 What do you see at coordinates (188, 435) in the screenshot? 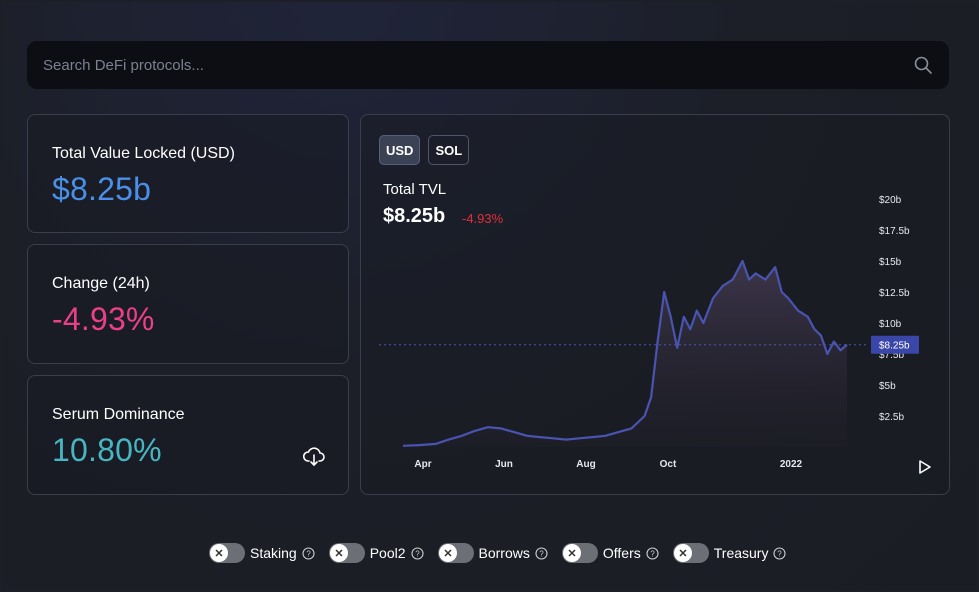
I see `dominance-card: Serum Dominance 10.80%` at bounding box center [188, 435].